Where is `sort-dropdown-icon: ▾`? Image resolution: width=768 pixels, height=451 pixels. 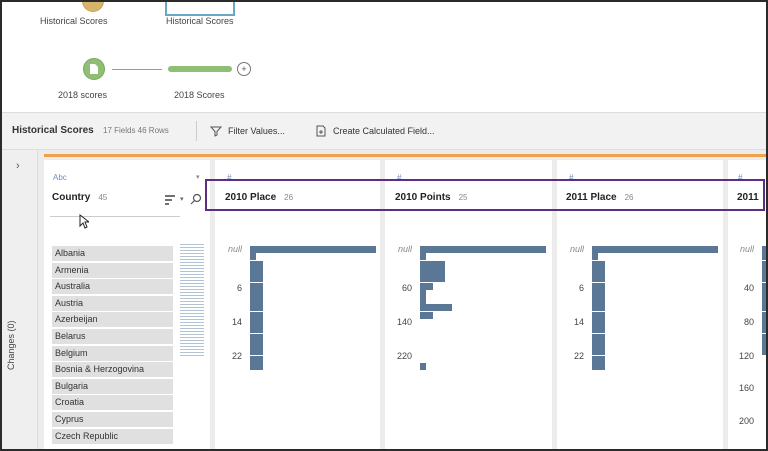
sort-dropdown-icon: ▾ is located at coordinates (182, 199).